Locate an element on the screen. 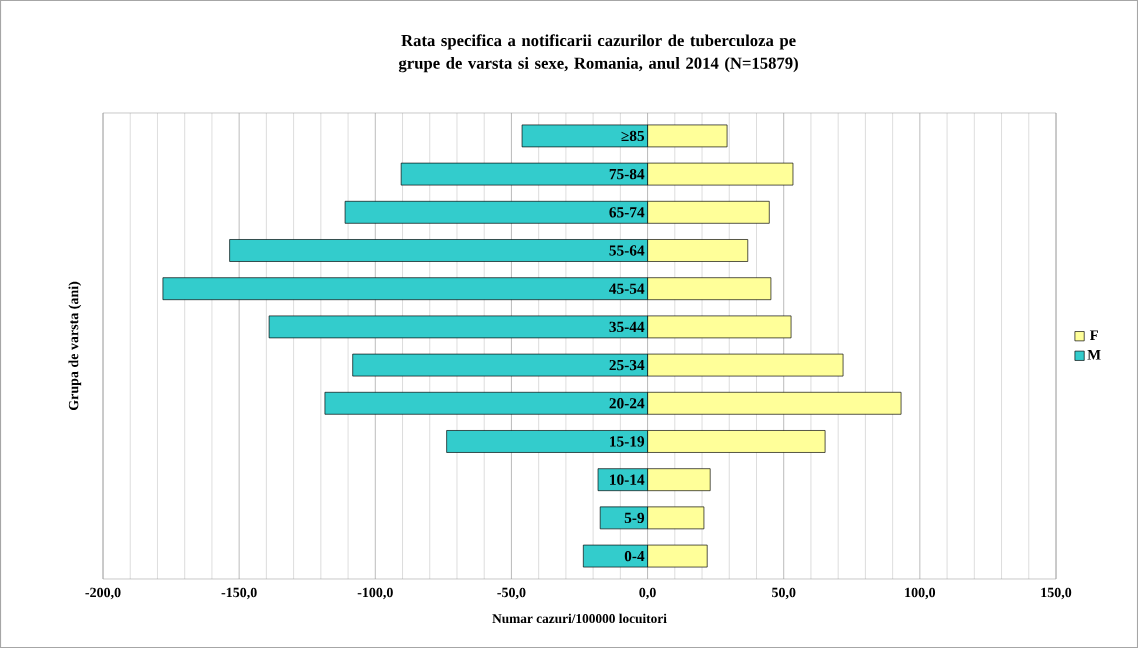 Image resolution: width=1138 pixels, height=648 pixels. y-tick-label: 35-44 is located at coordinates (627, 327).